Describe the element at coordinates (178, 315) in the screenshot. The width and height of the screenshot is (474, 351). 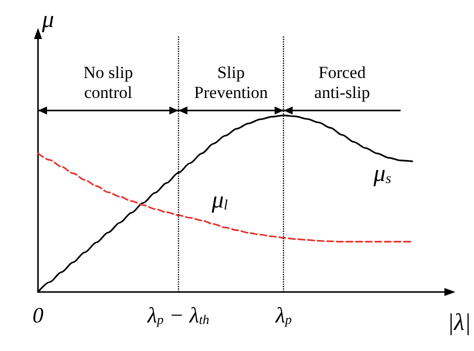
I see `x-tick-label: λp − λth` at that location.